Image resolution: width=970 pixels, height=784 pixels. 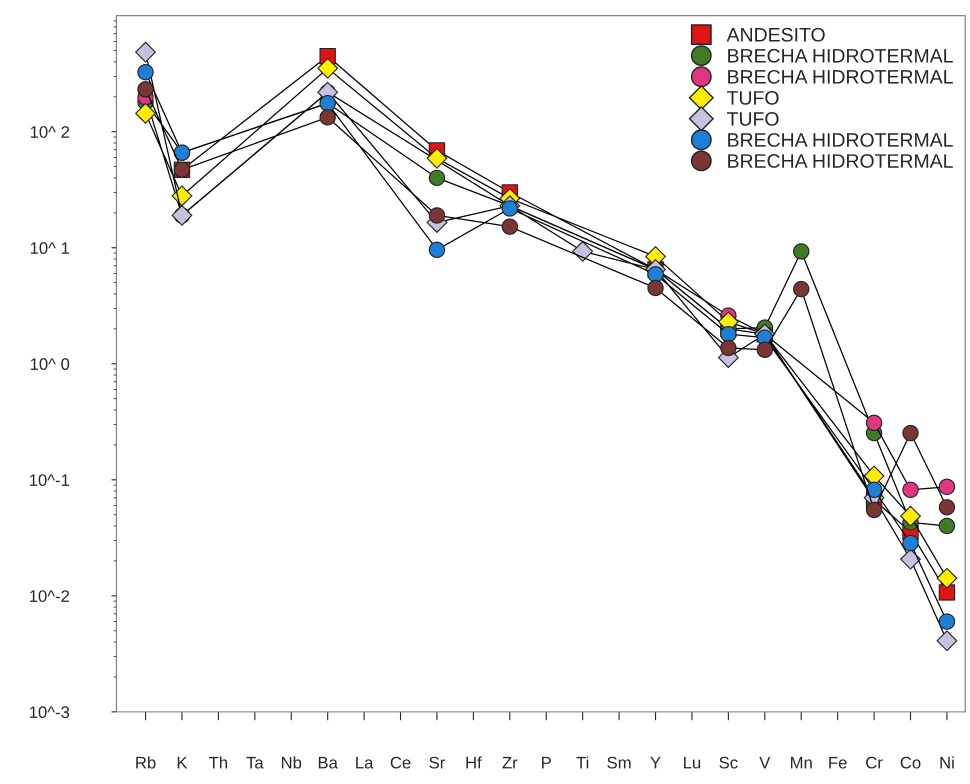 I want to click on x-tick-label: Sr, so click(x=437, y=762).